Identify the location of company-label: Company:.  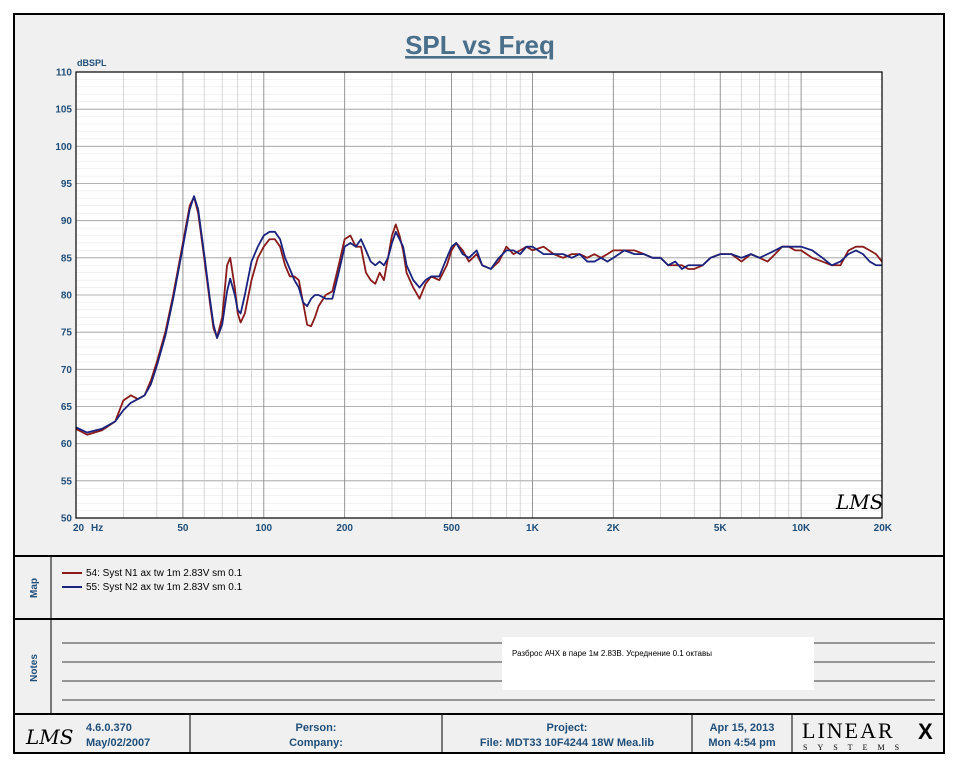
(316, 743).